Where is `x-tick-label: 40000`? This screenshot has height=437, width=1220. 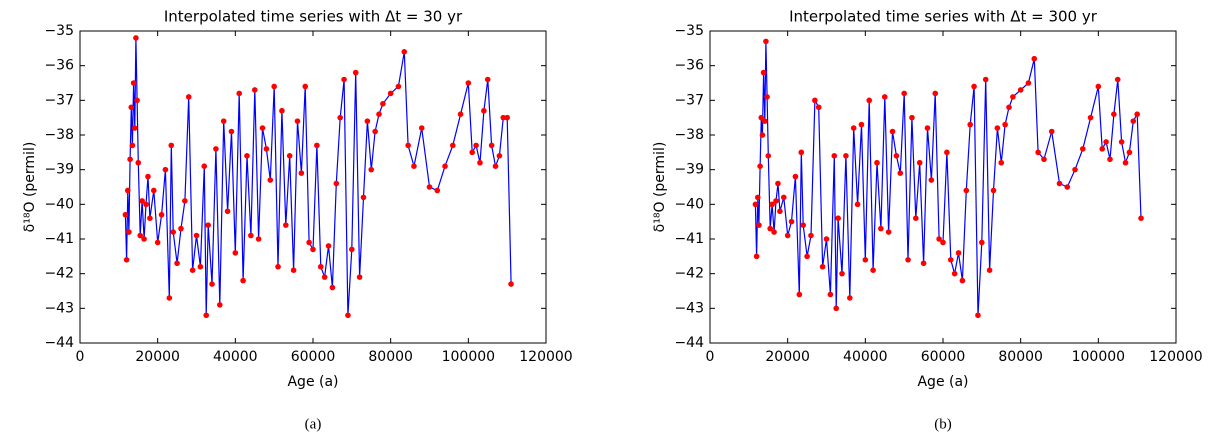 x-tick-label: 40000 is located at coordinates (235, 357).